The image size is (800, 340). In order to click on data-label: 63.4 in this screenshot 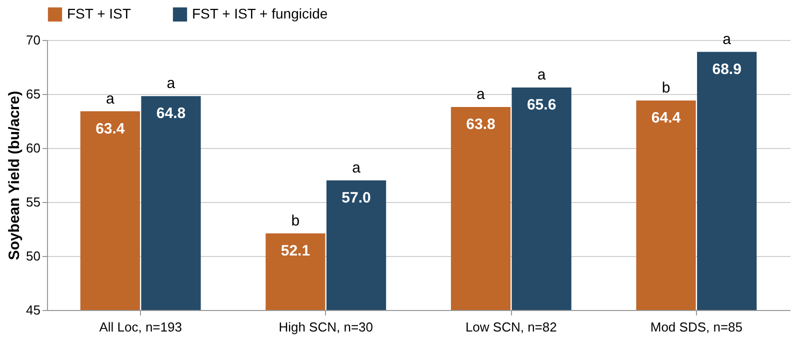, I will do `click(111, 129)`.